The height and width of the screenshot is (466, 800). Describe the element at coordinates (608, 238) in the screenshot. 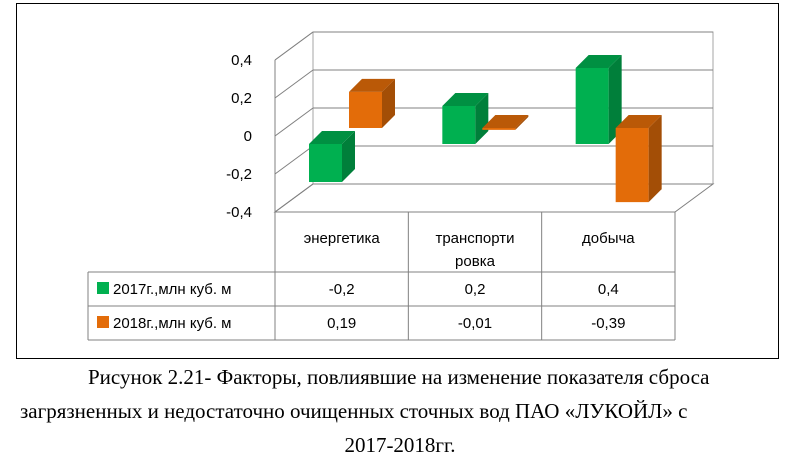

I see `category-label: добыча` at that location.